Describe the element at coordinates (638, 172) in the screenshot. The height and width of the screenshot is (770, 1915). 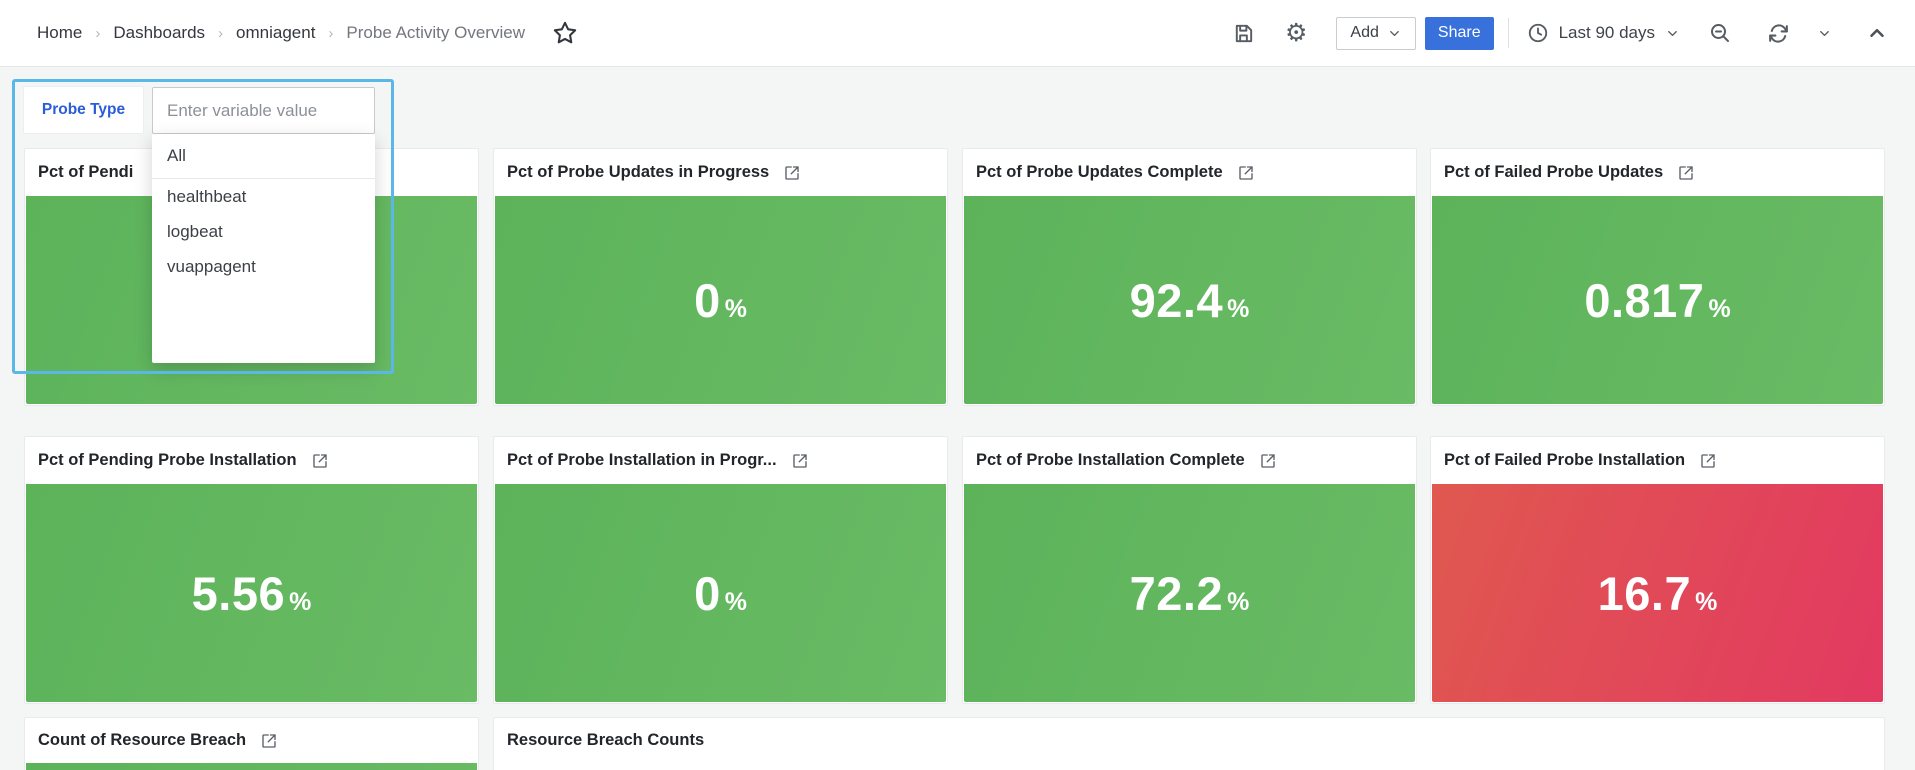
I see `panel-title: Pct of Probe Updates in Progress` at that location.